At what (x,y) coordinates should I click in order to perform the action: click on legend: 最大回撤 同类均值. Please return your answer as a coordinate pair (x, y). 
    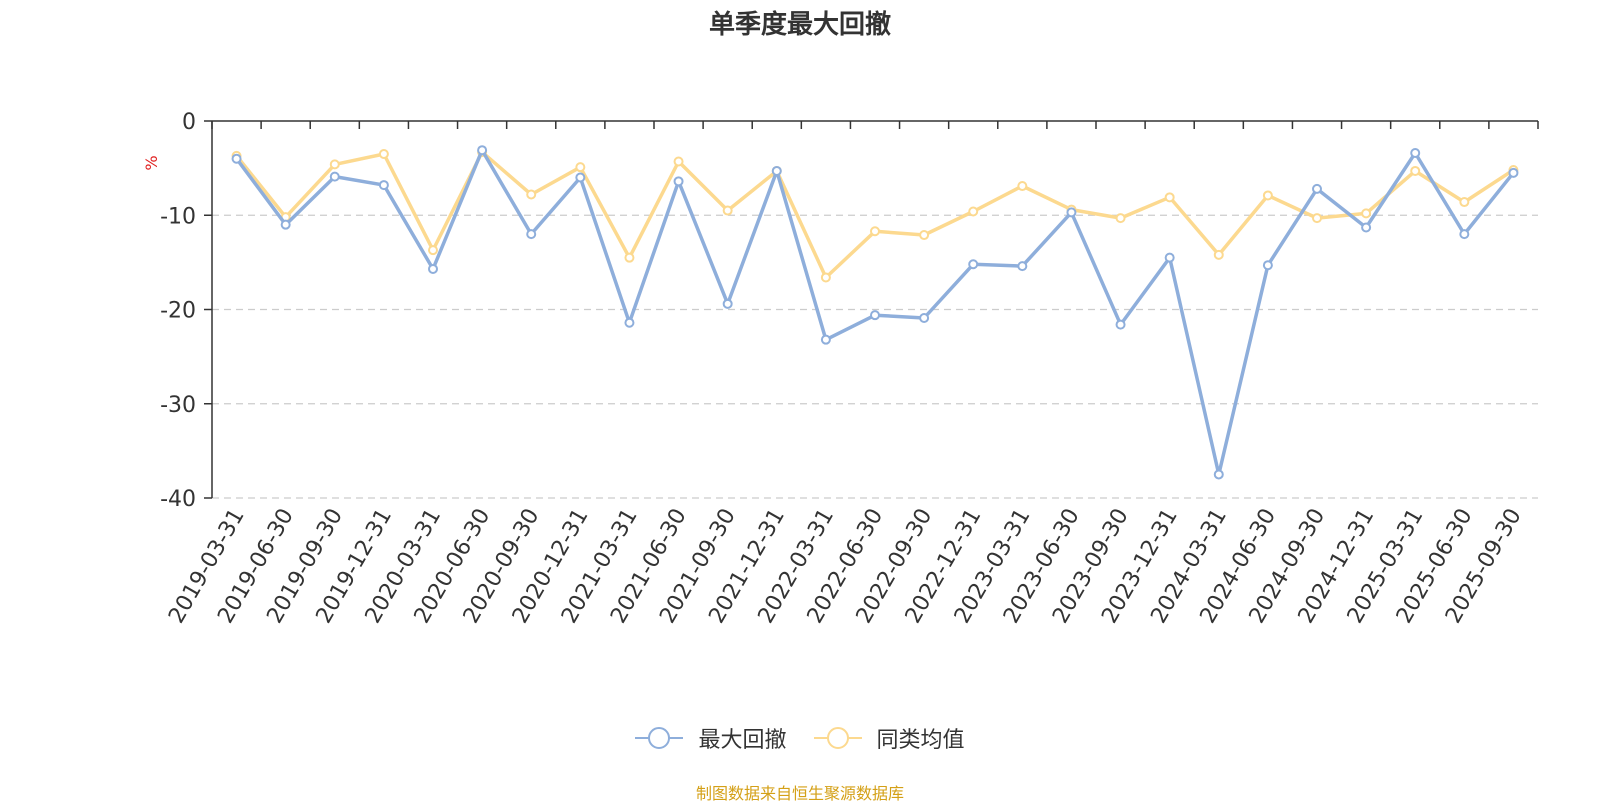
    Looking at the image, I should click on (800, 738).